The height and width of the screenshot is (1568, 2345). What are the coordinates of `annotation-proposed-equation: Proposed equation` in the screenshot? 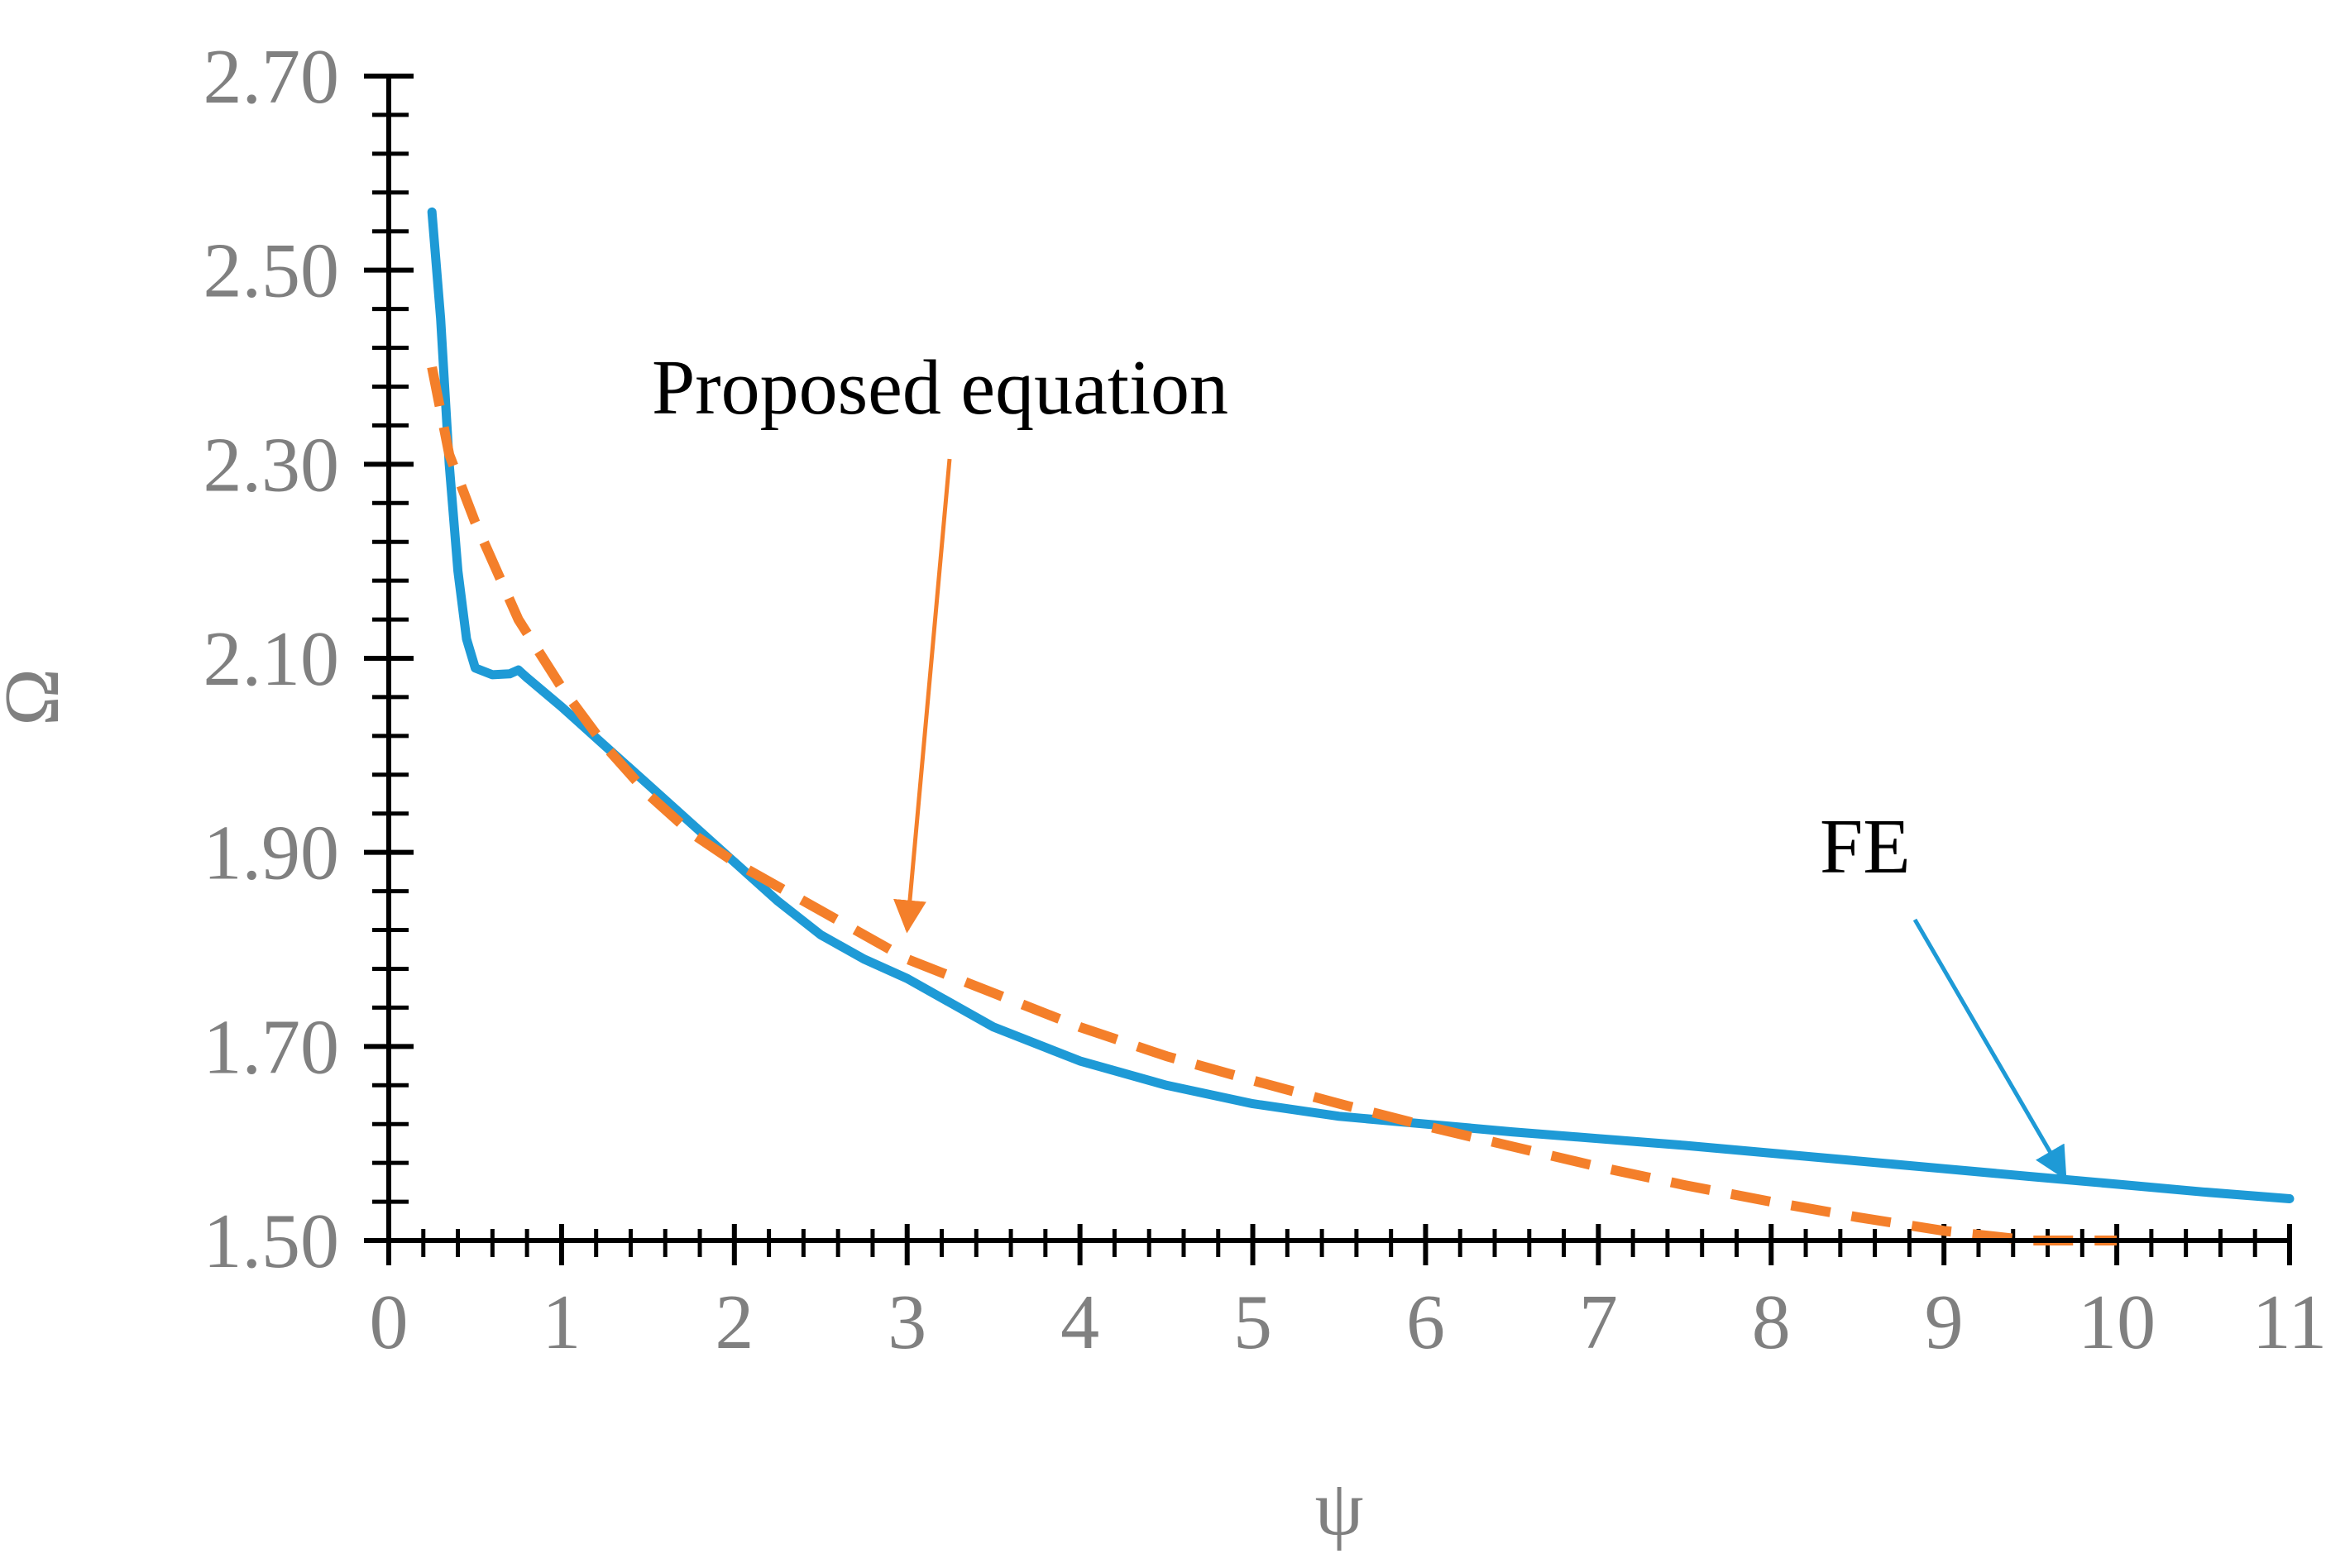 It's located at (940, 388).